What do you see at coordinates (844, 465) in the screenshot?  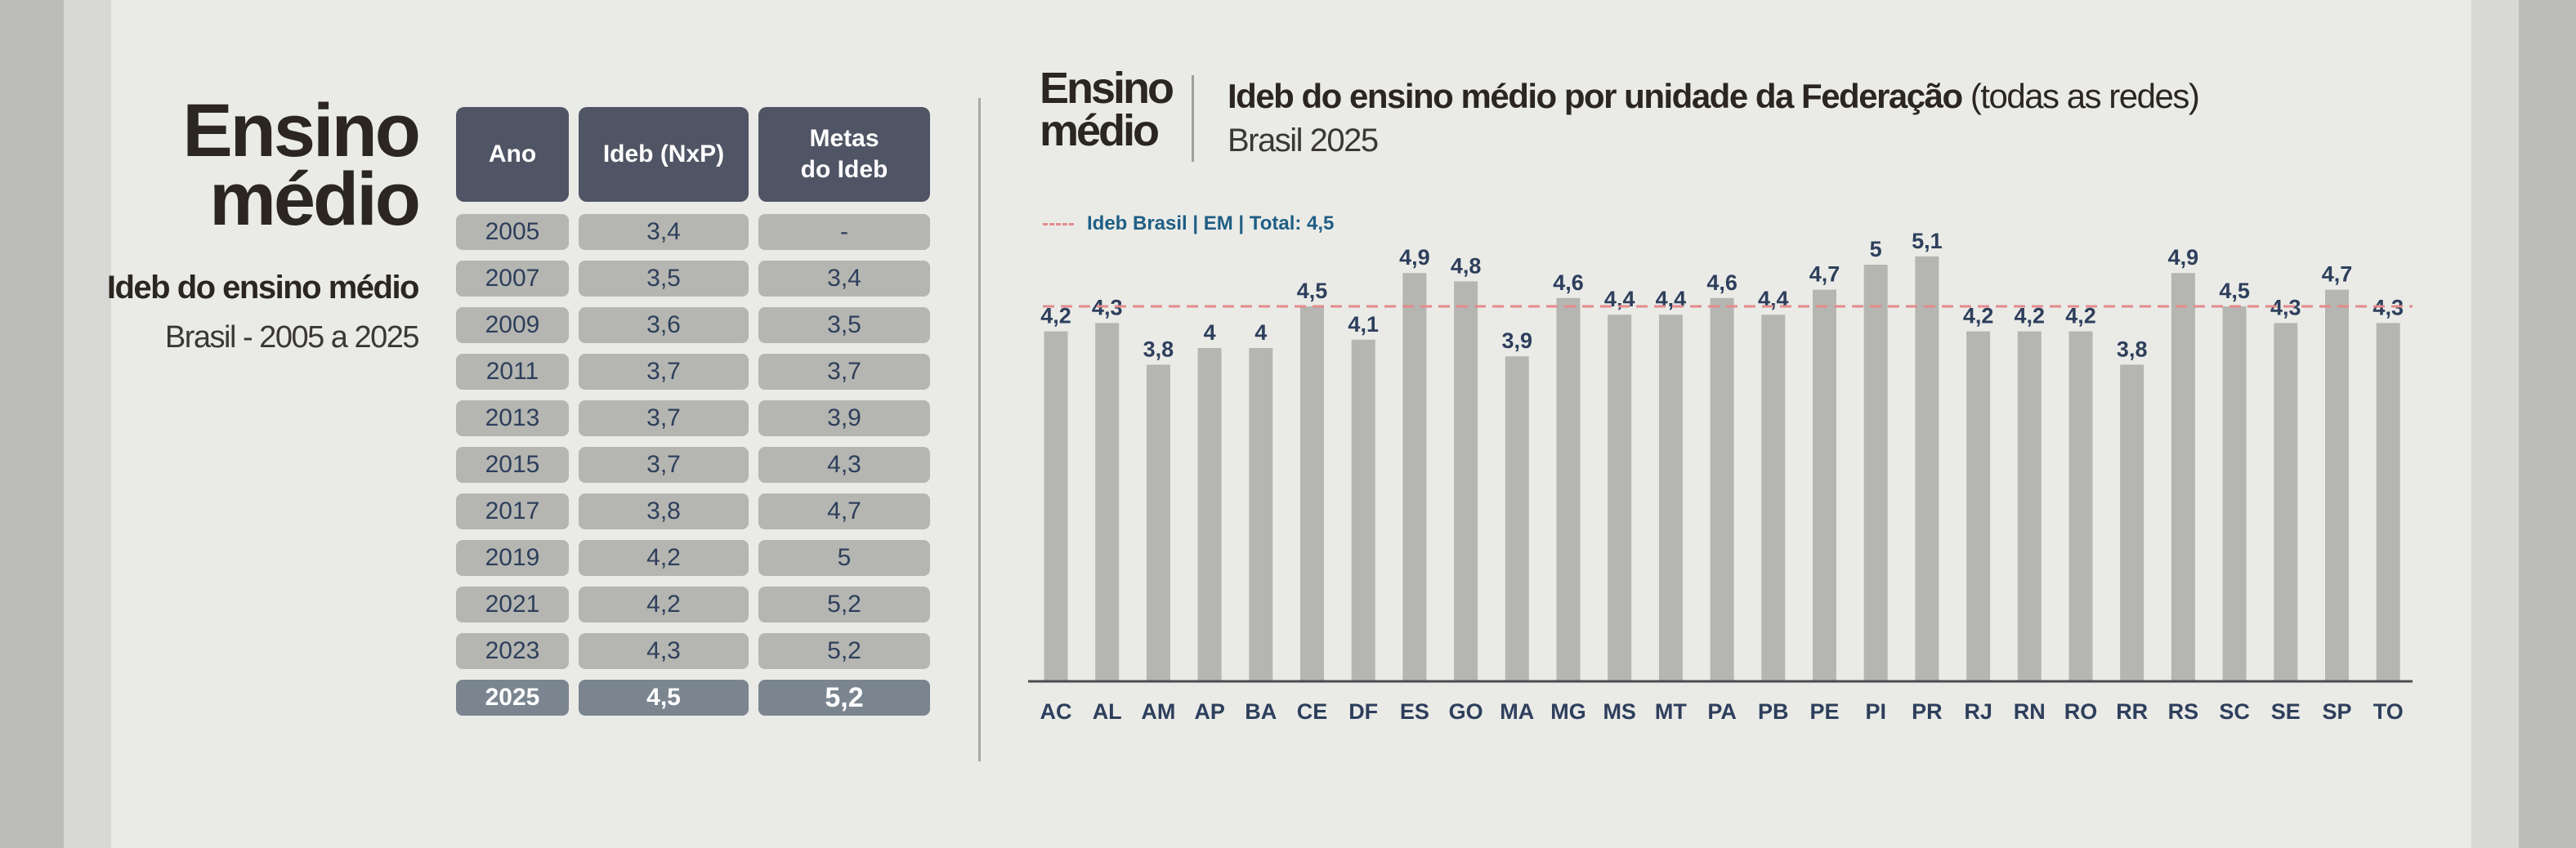 I see `cell-meta: 4,3` at bounding box center [844, 465].